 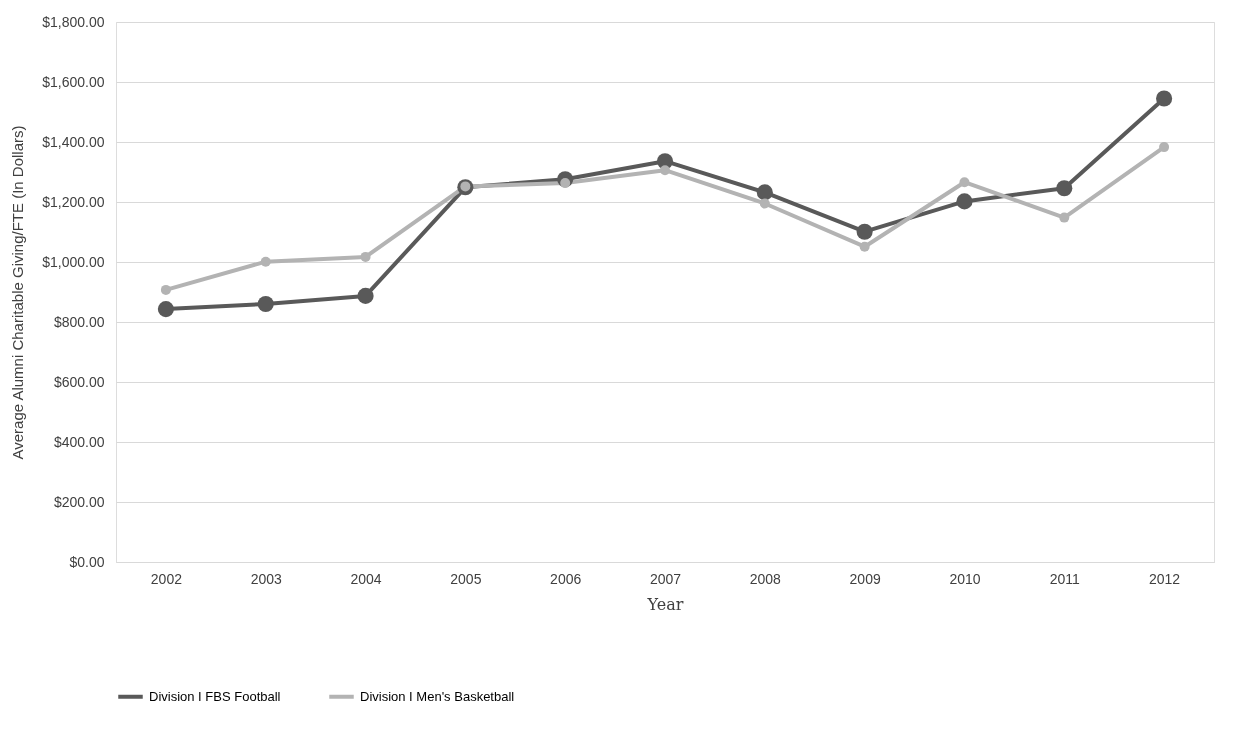 I want to click on x-tick-label: 2012, so click(x=1165, y=578).